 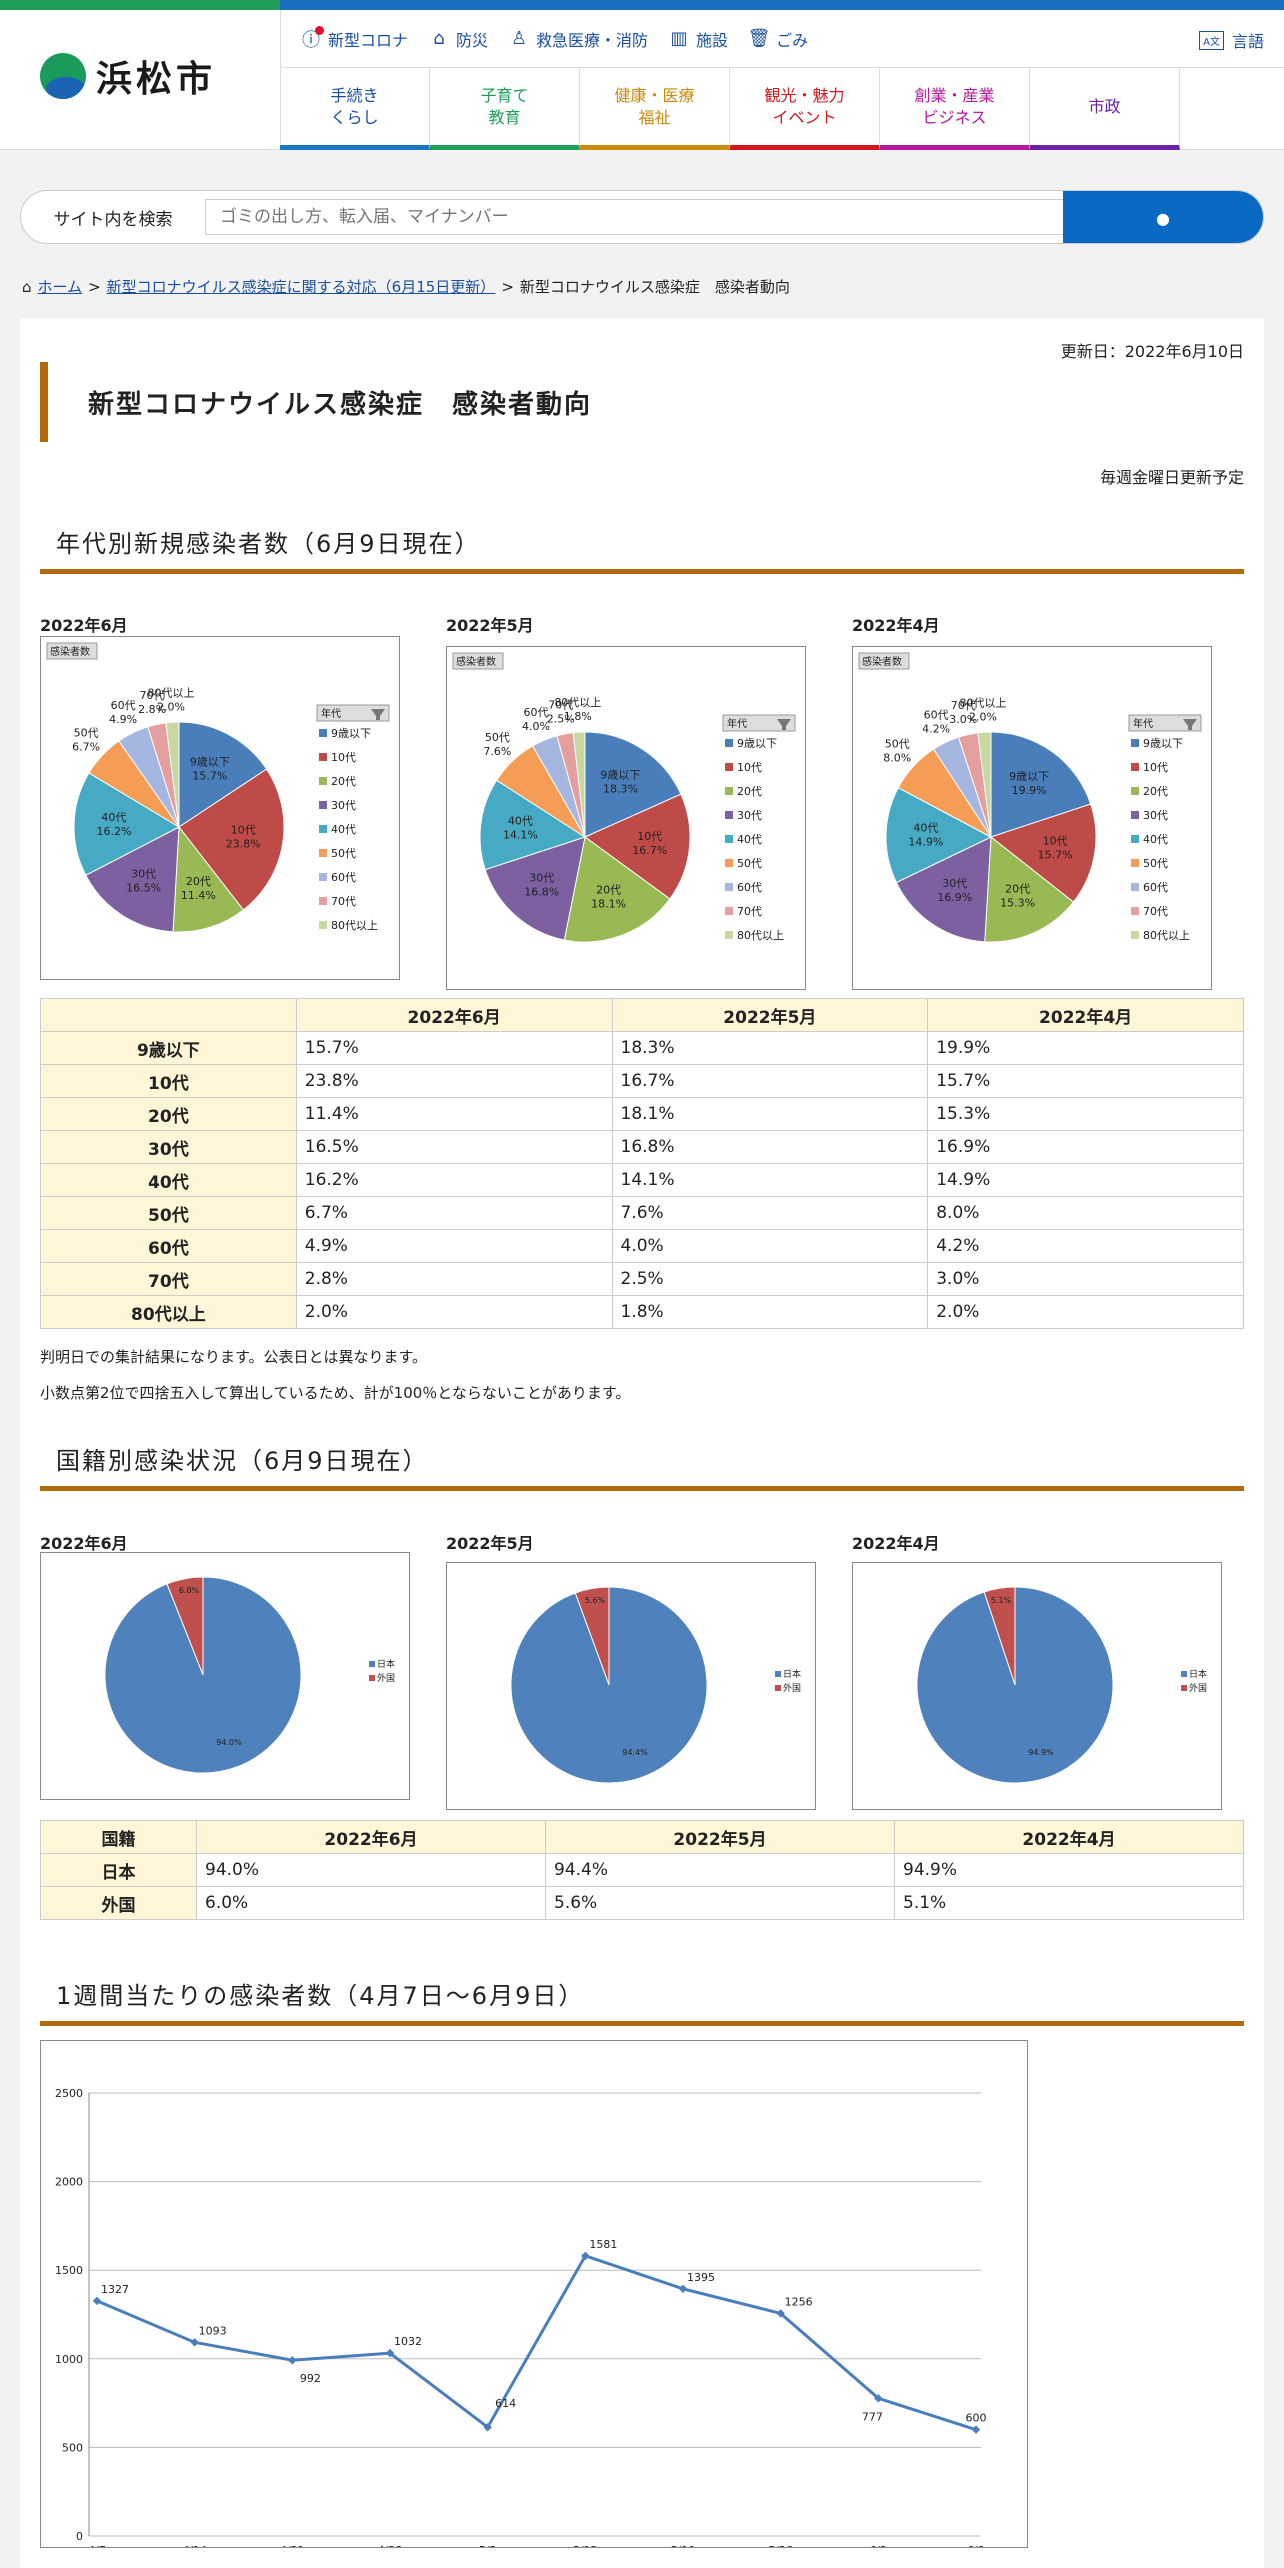 What do you see at coordinates (1104, 106) in the screenshot?
I see `nav-label: 市政` at bounding box center [1104, 106].